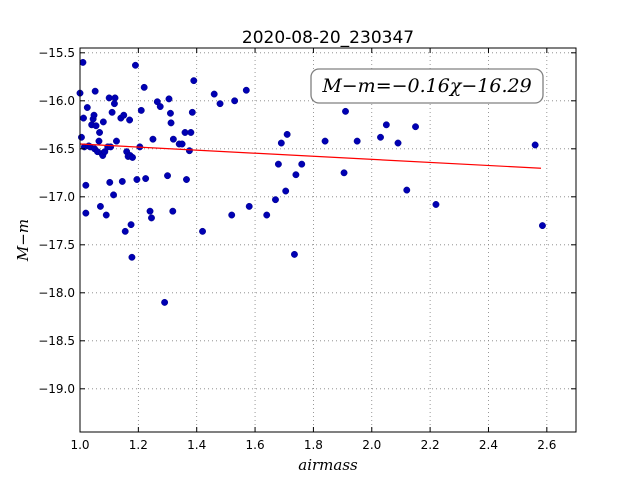 This screenshot has width=640, height=480. Describe the element at coordinates (371, 445) in the screenshot. I see `x-tick-label: 2.0` at that location.